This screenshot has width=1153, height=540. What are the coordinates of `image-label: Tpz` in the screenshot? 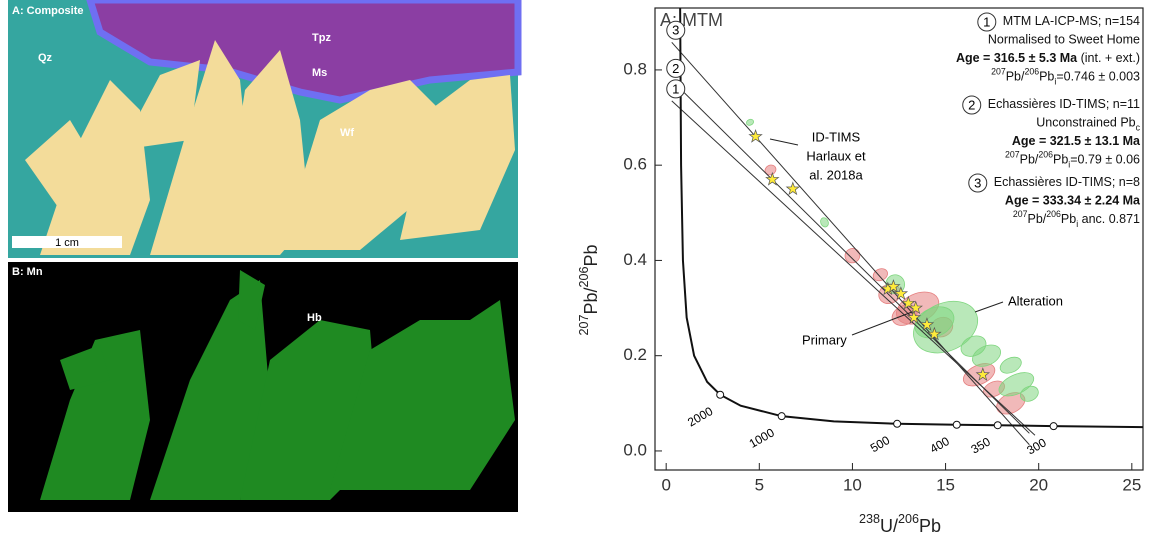 It's located at (321, 38).